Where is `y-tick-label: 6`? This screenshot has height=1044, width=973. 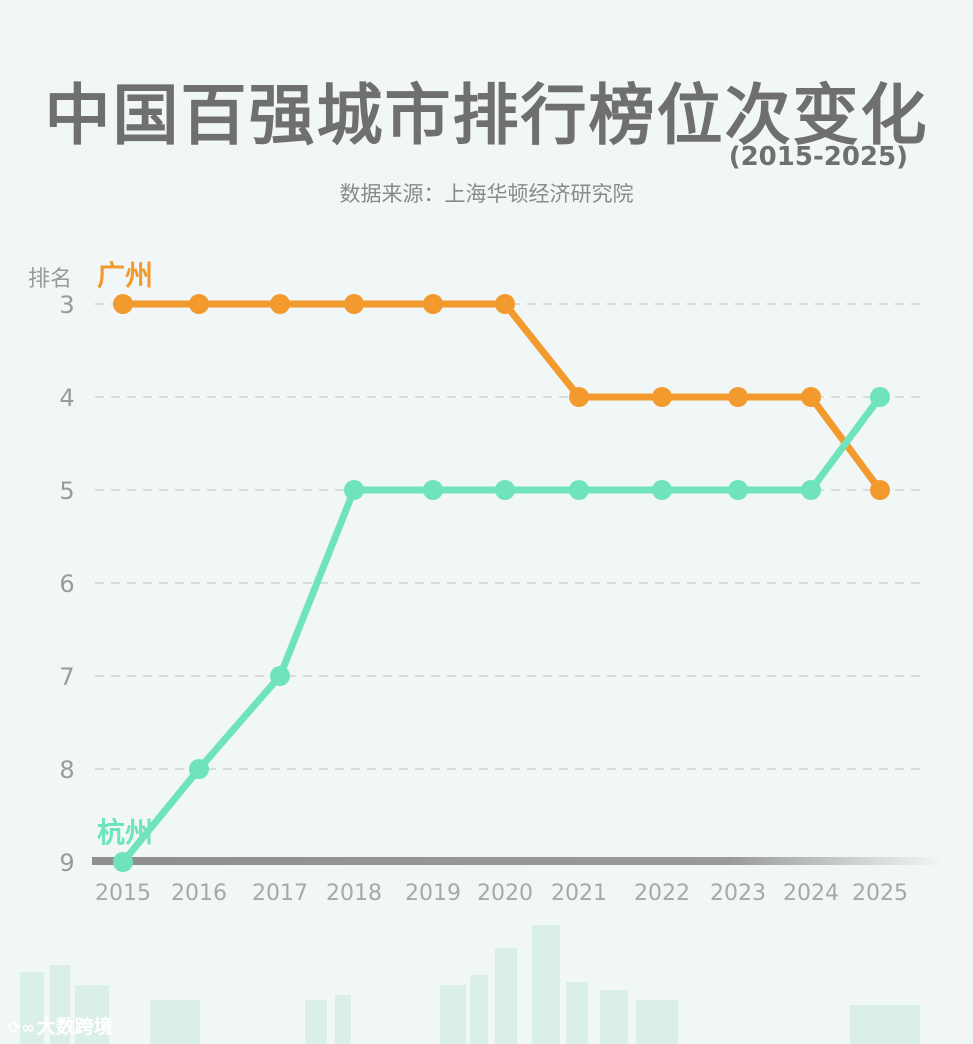
y-tick-label: 6 is located at coordinates (66, 584).